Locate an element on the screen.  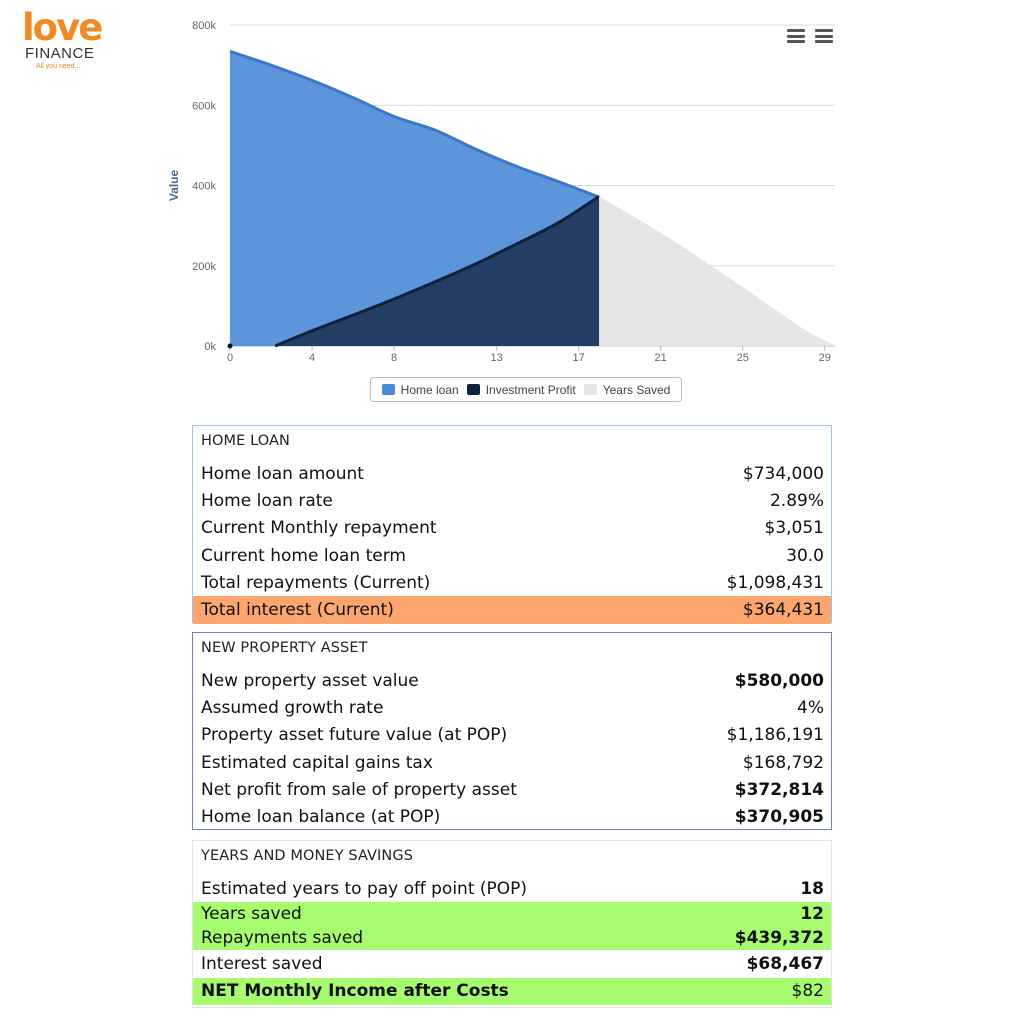
row-label: Estimated years to pay off point (POP) is located at coordinates (364, 888).